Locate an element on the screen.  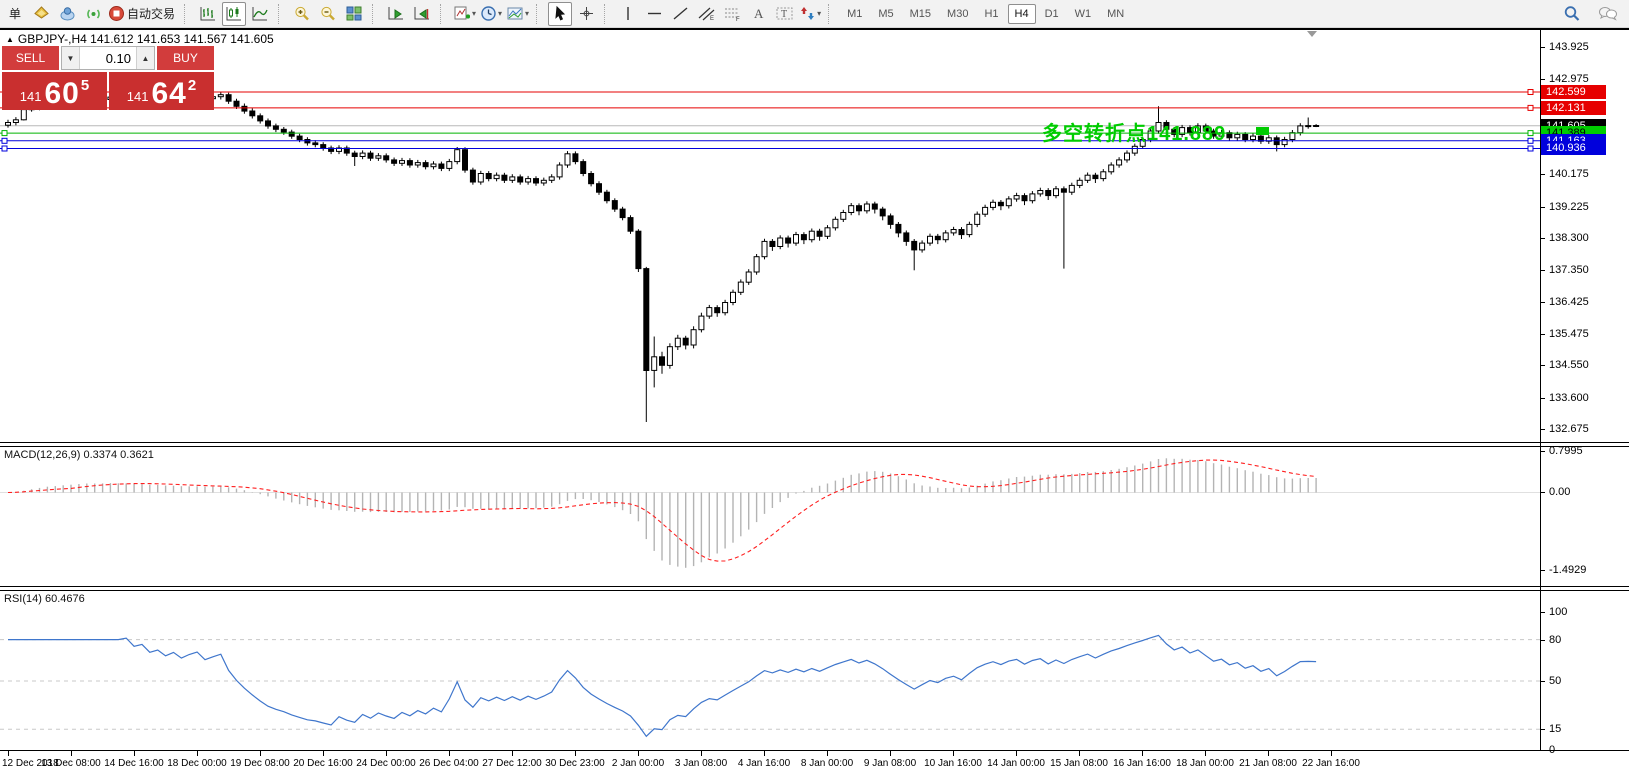
candlestick-button is located at coordinates (234, 13).